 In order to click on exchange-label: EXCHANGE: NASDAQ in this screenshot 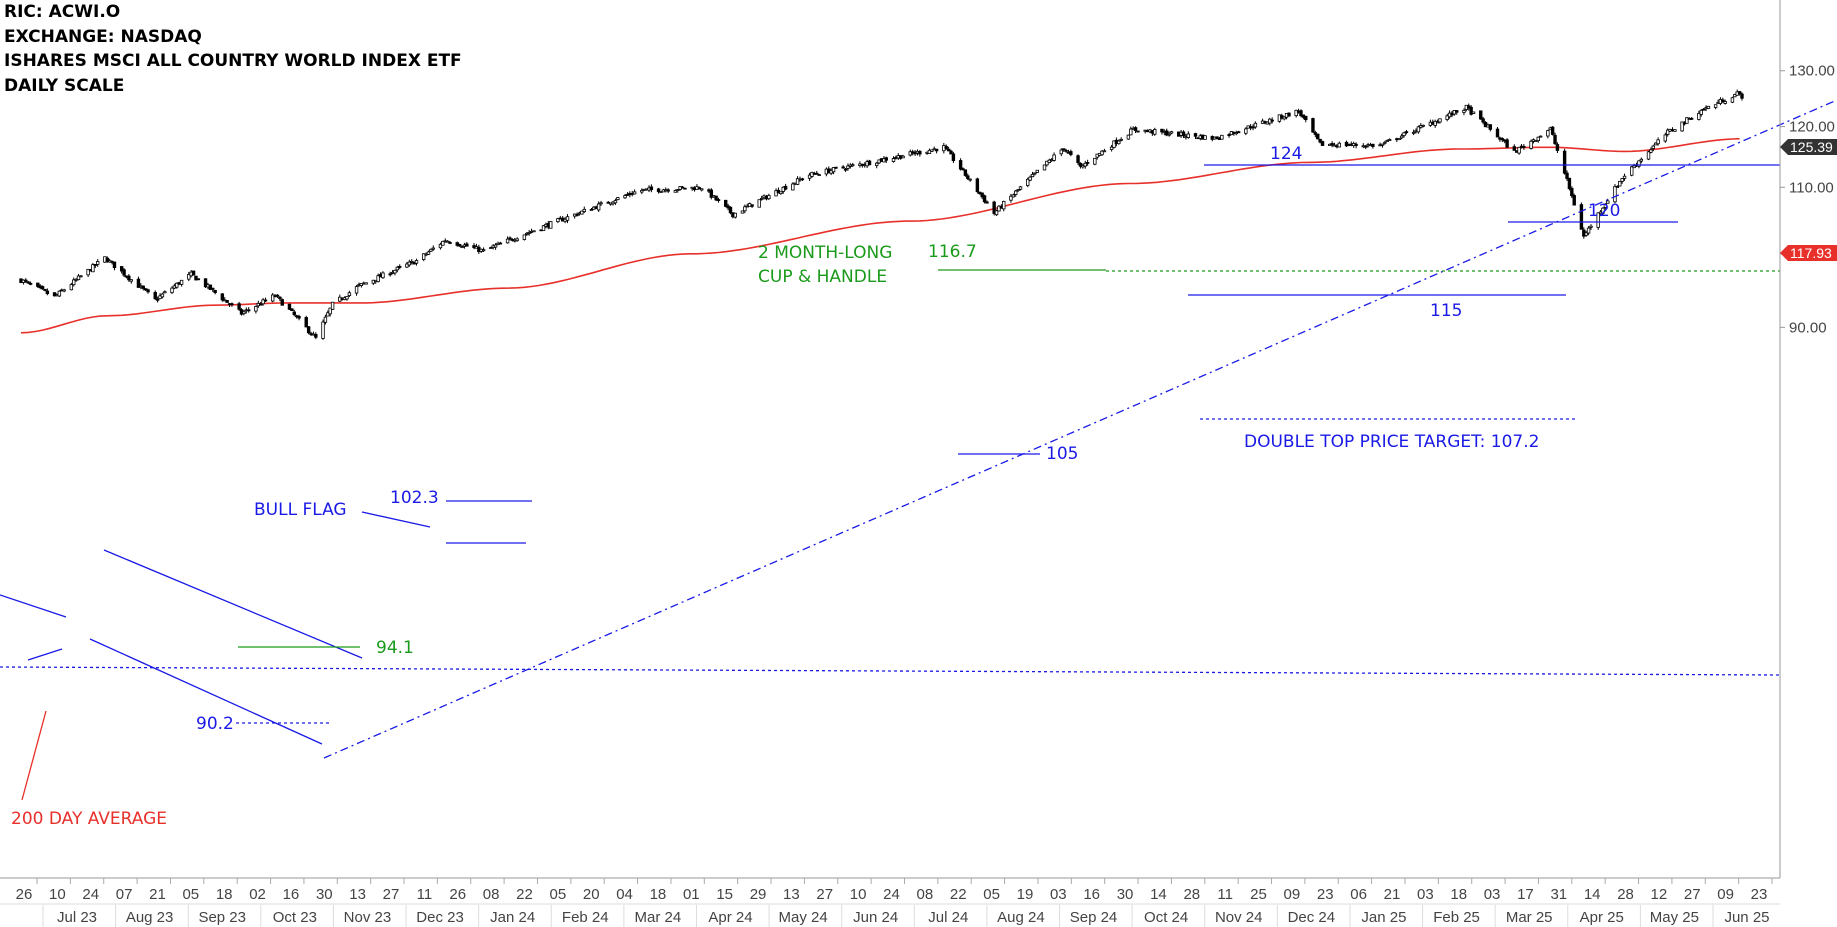, I will do `click(103, 36)`.